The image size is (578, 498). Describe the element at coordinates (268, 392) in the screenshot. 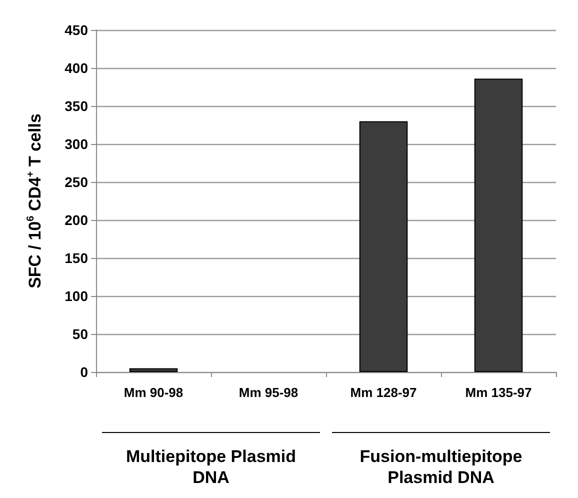

I see `x-tick-label: Mm 95-98` at that location.